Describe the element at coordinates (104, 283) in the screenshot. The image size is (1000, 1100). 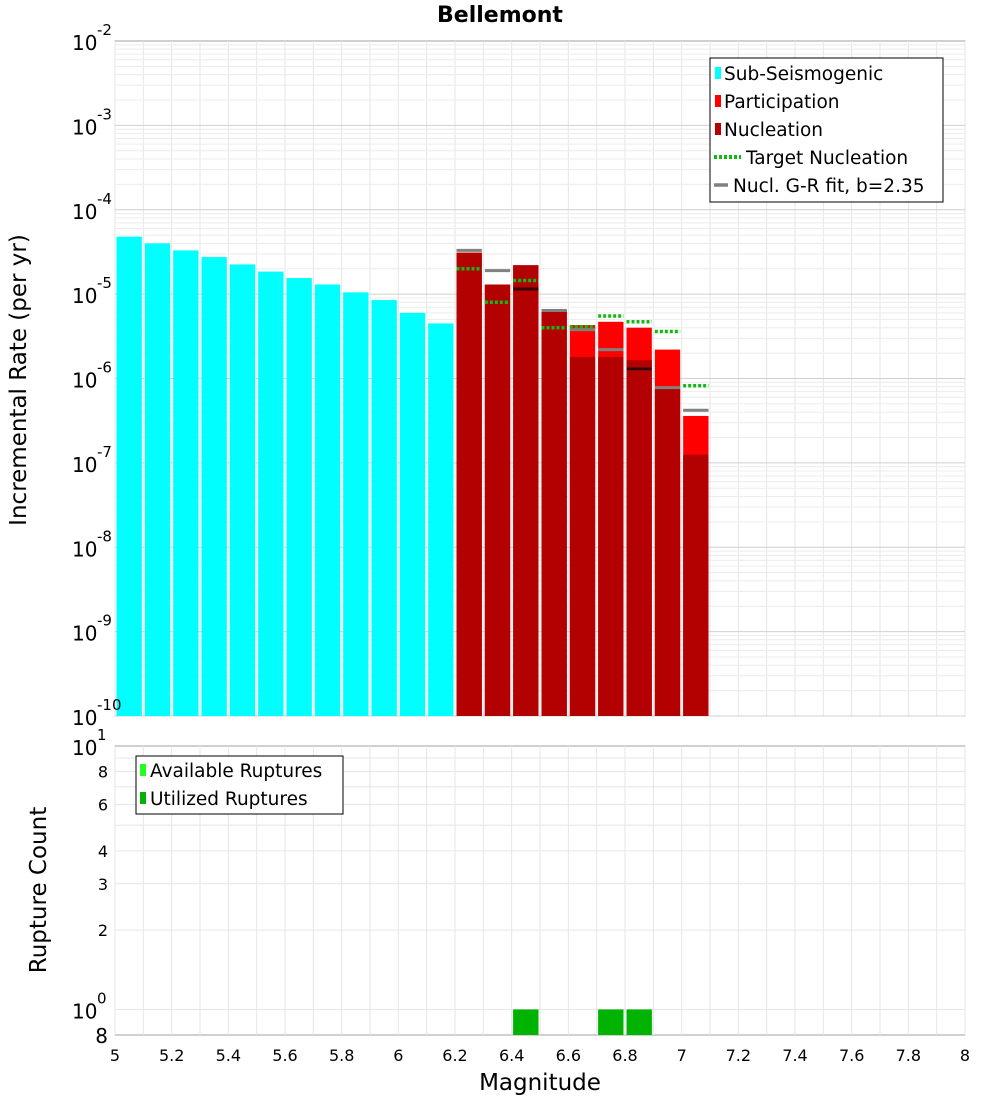
I see `y-tick-exponent: -5` at that location.